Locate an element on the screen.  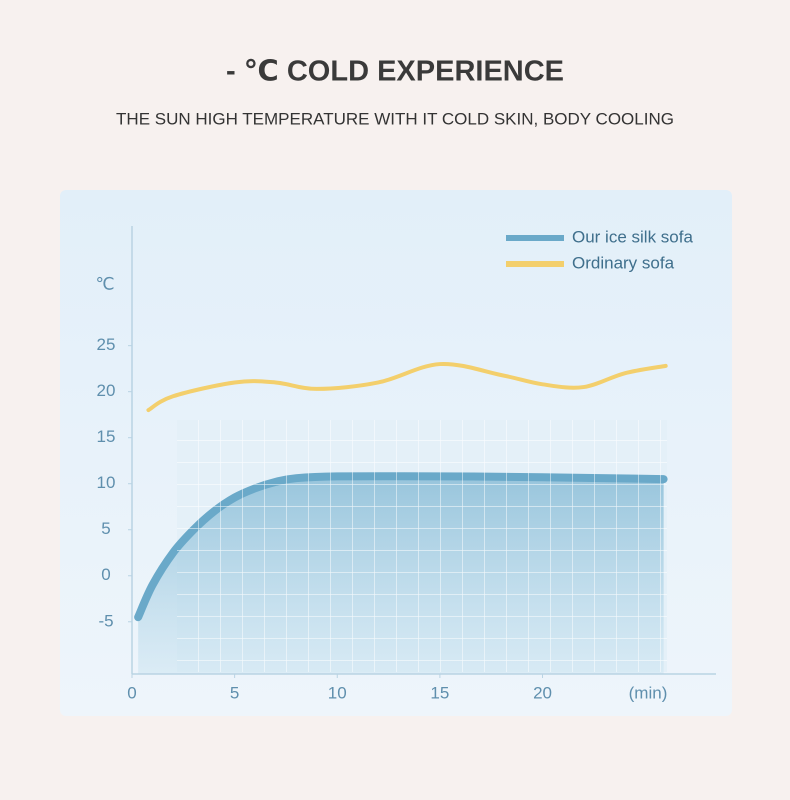
x-axis-label: (min) is located at coordinates (648, 692).